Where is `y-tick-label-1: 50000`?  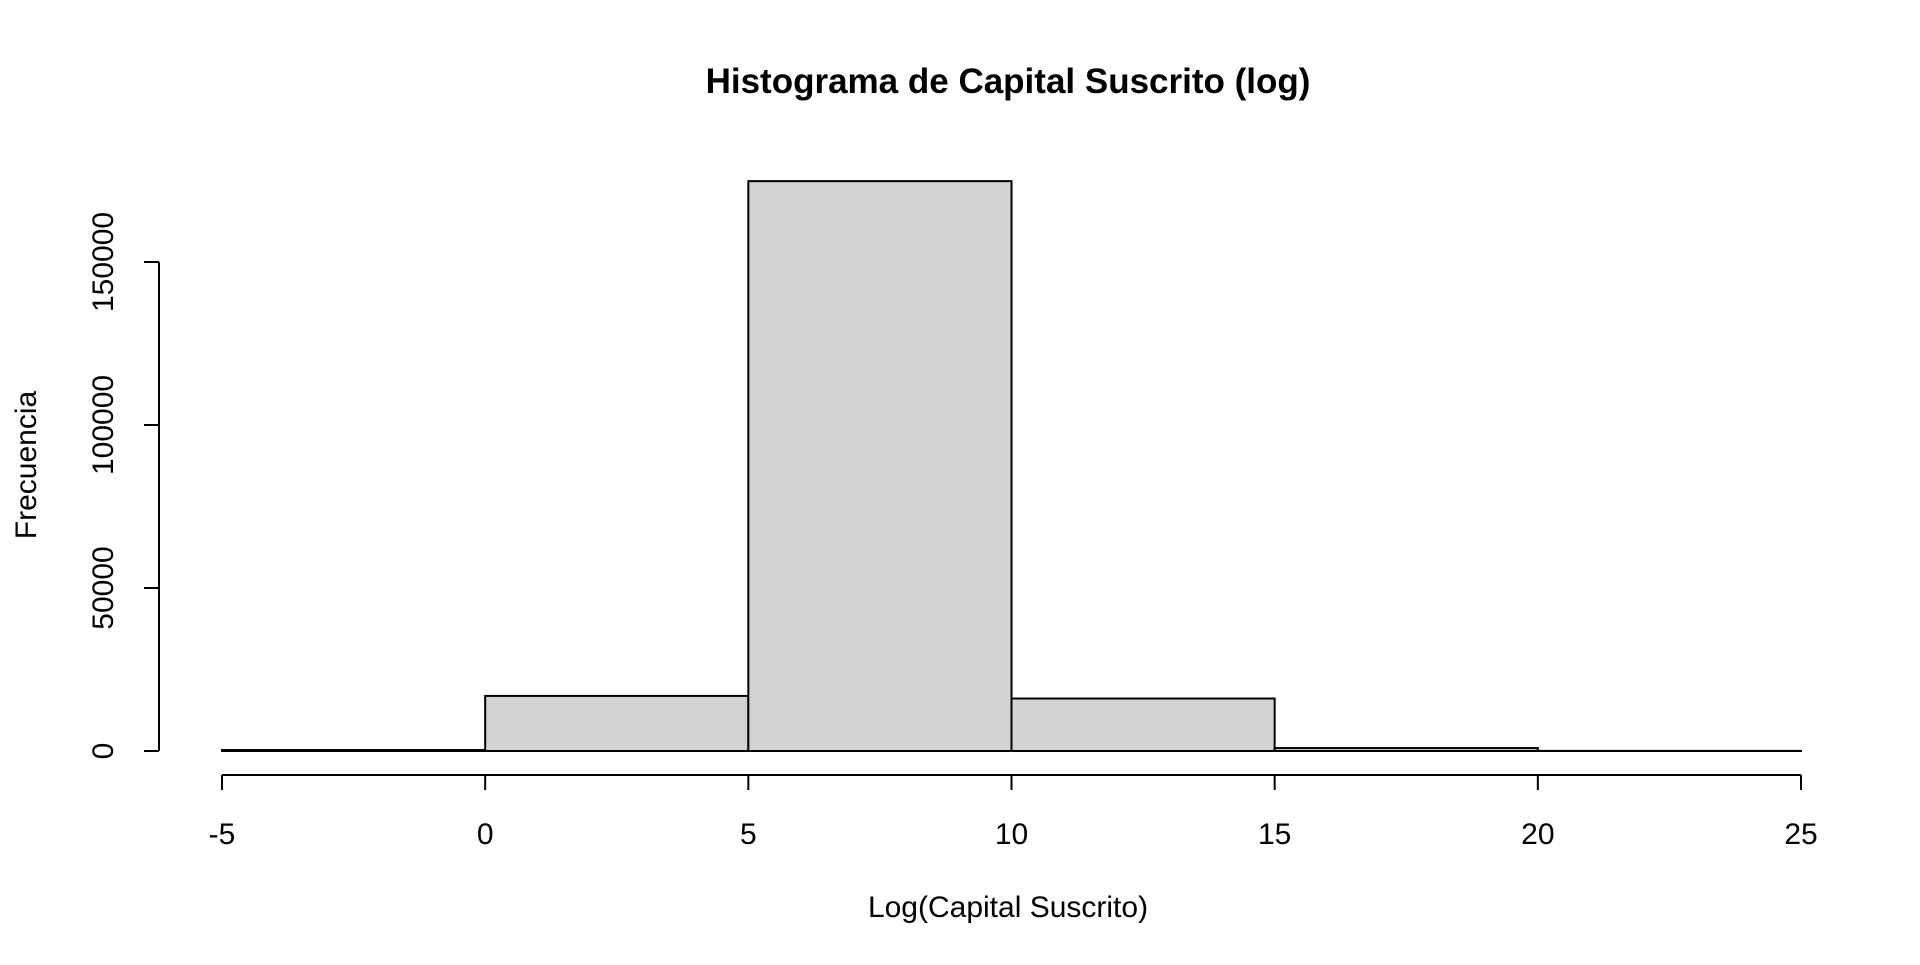 y-tick-label-1: 50000 is located at coordinates (103, 587).